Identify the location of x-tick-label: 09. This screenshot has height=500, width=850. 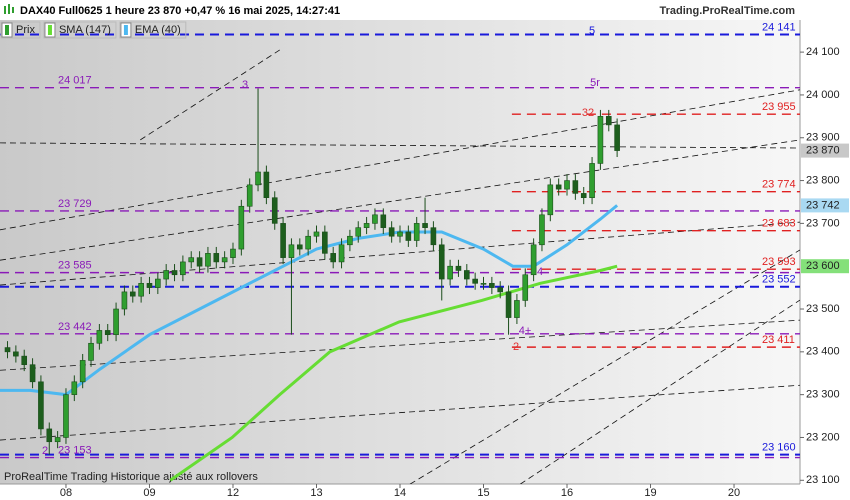
(149, 493).